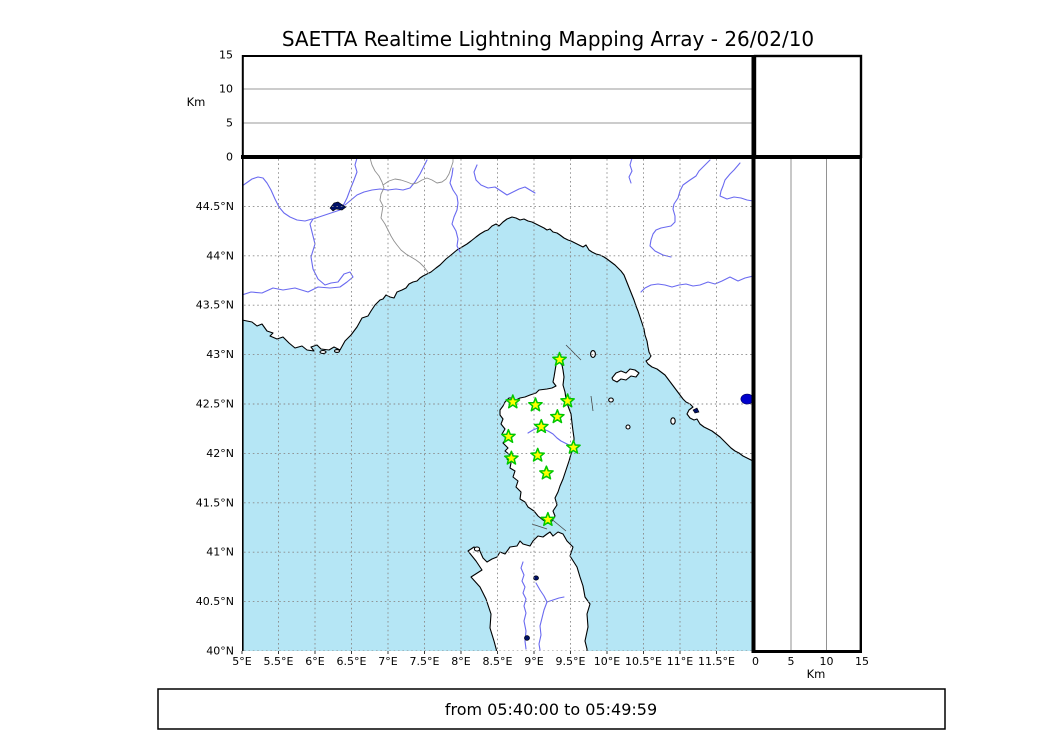 The height and width of the screenshot is (750, 1050). I want to click on lat-tick-label: 43.5°N, so click(215, 305).